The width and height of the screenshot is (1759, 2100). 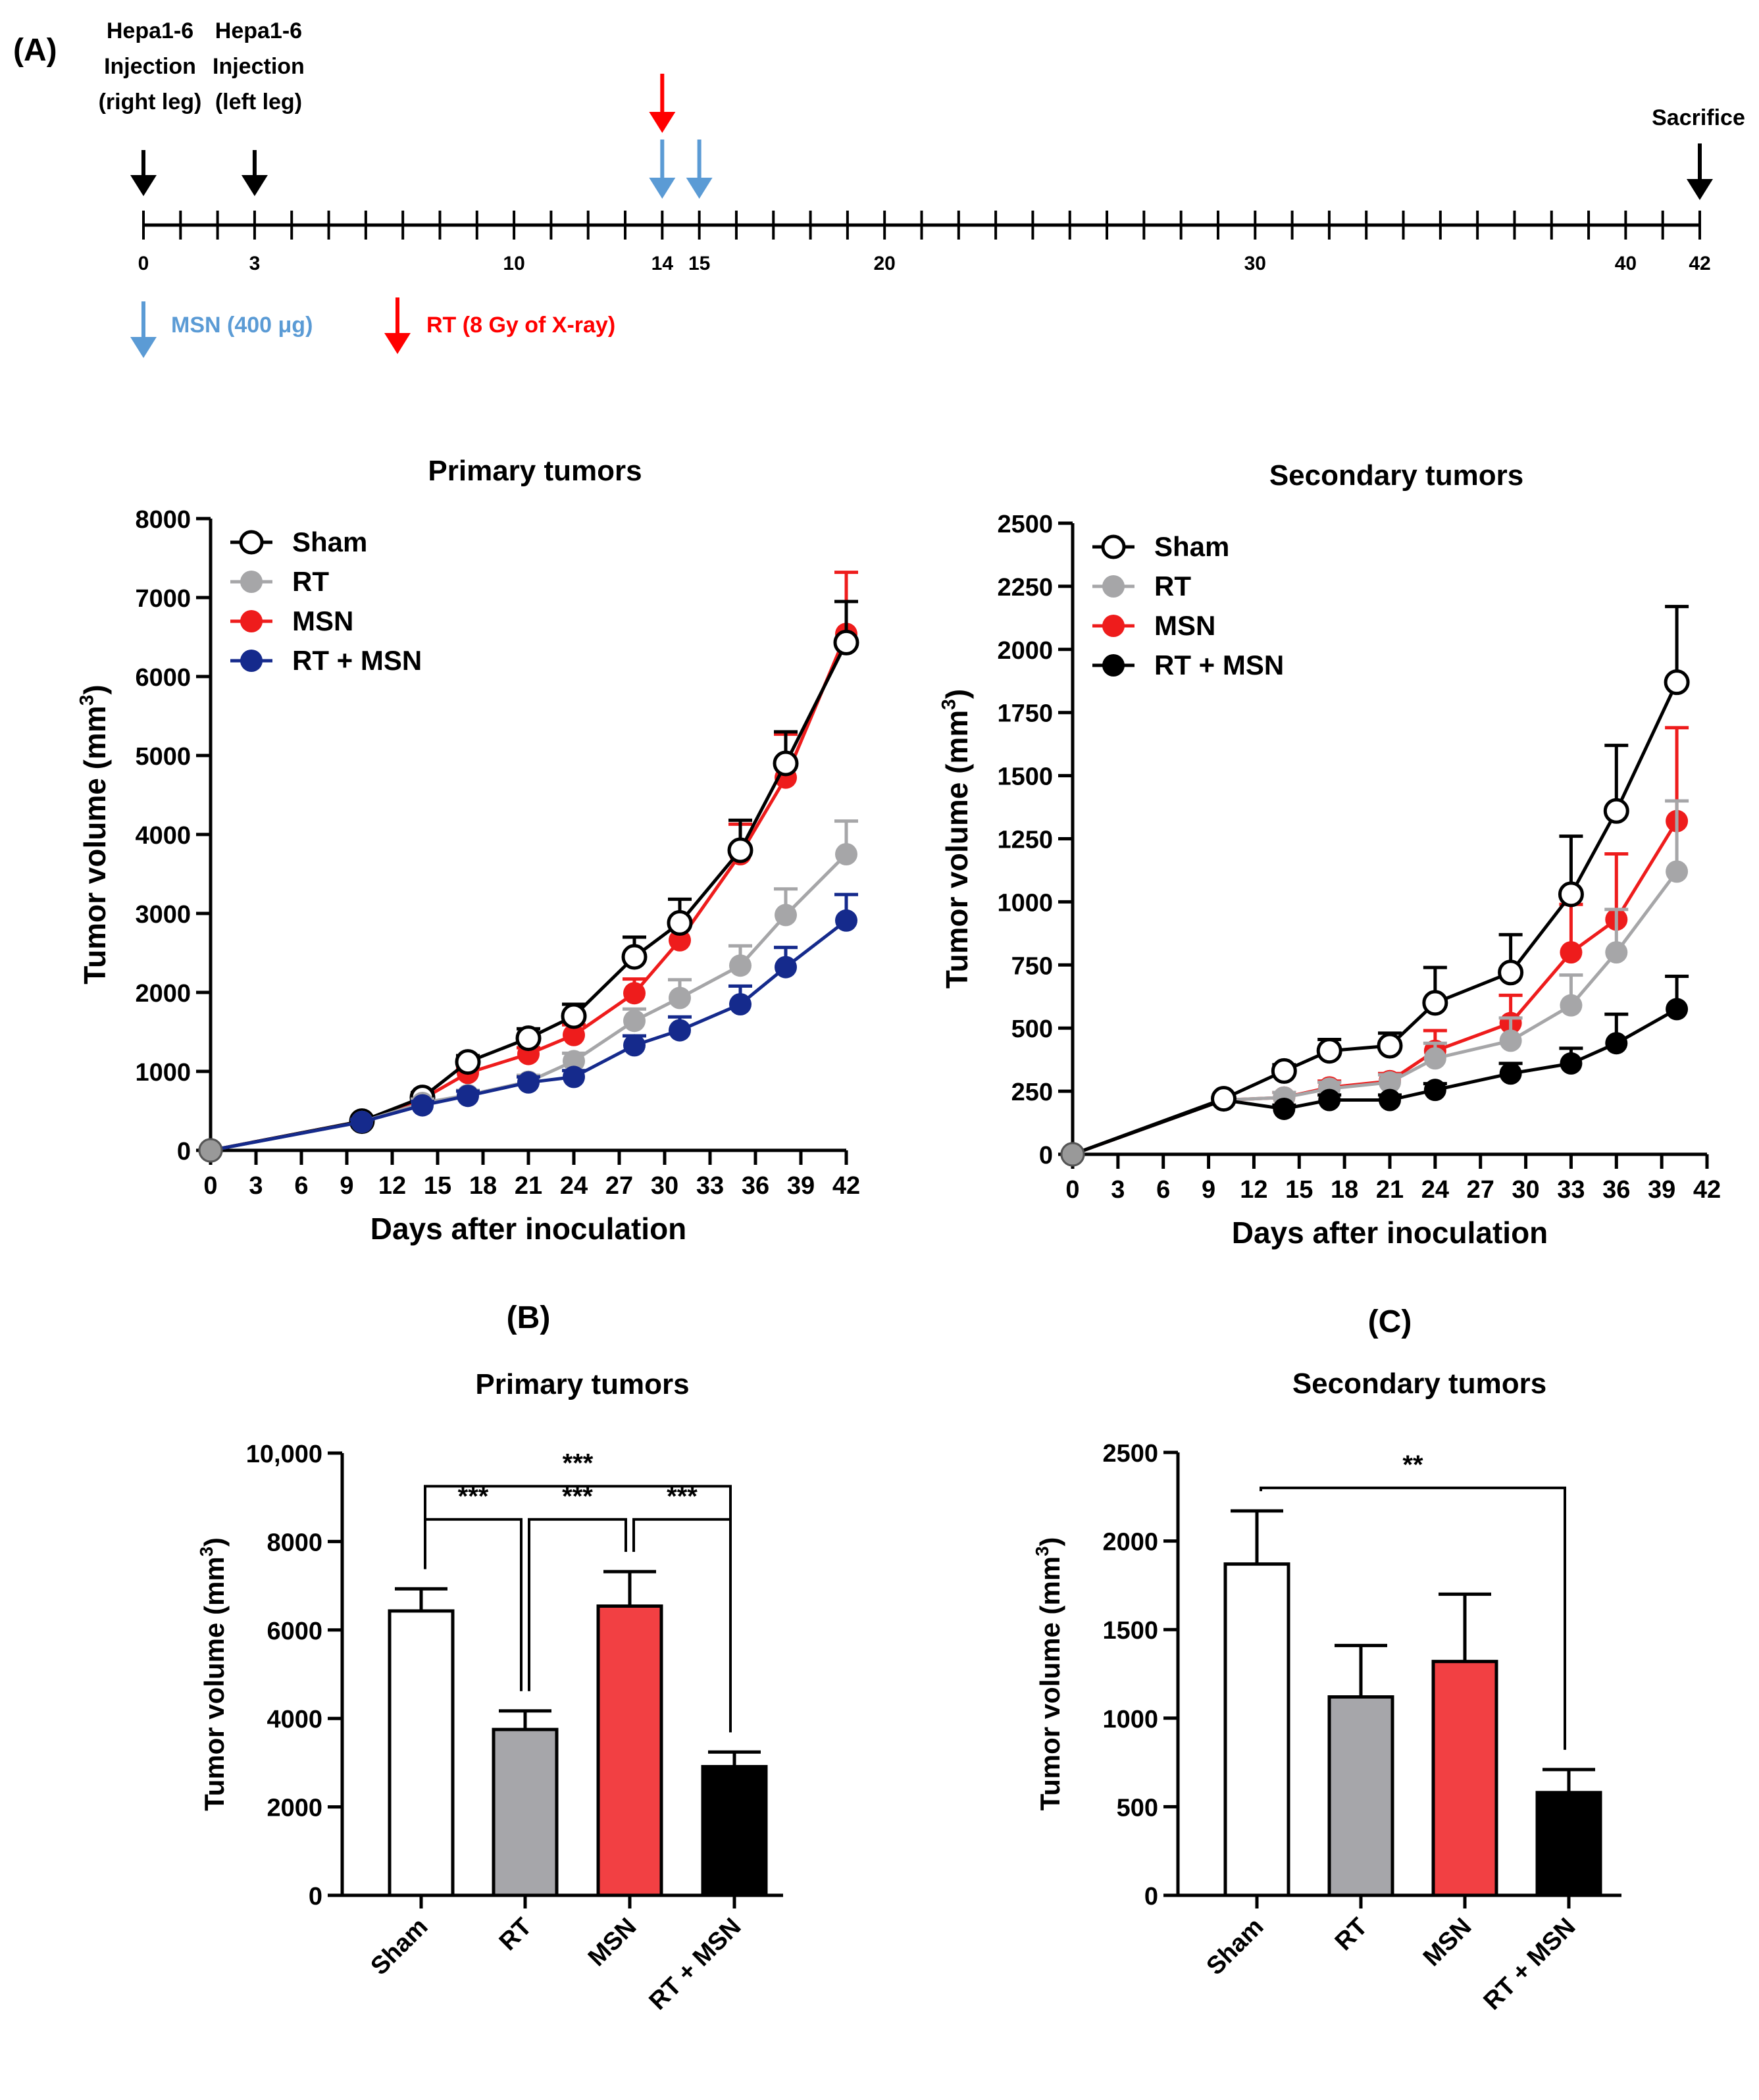 I want to click on timeline-day-label: 20, so click(x=885, y=263).